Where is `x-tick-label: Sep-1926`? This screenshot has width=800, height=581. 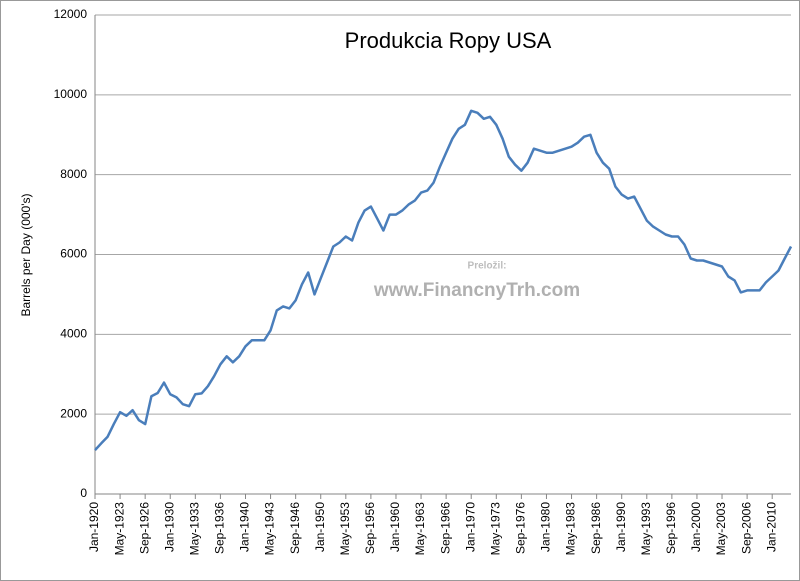
x-tick-label: Sep-1926 is located at coordinates (144, 528).